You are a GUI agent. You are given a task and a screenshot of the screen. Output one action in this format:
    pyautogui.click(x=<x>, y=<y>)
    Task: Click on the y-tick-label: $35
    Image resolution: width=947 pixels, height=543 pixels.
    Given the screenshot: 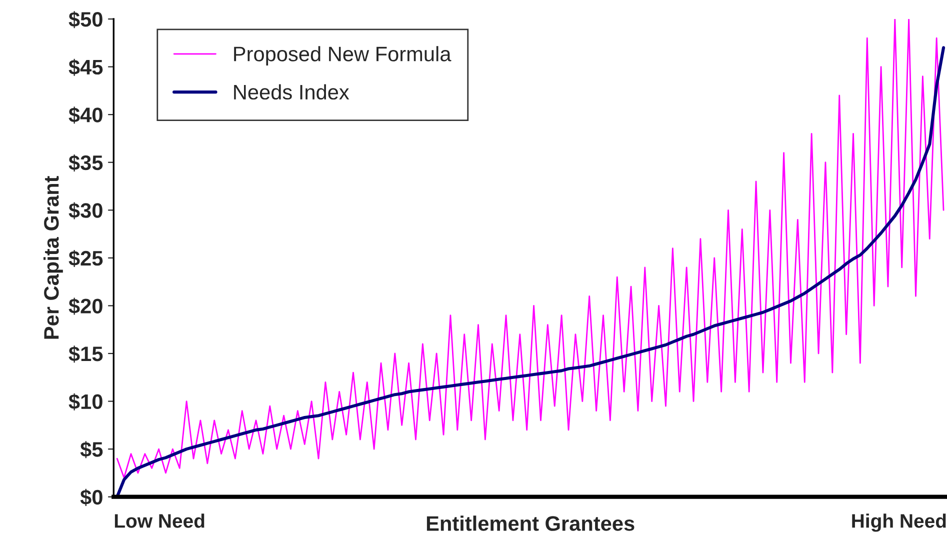 What is the action you would take?
    pyautogui.click(x=85, y=163)
    